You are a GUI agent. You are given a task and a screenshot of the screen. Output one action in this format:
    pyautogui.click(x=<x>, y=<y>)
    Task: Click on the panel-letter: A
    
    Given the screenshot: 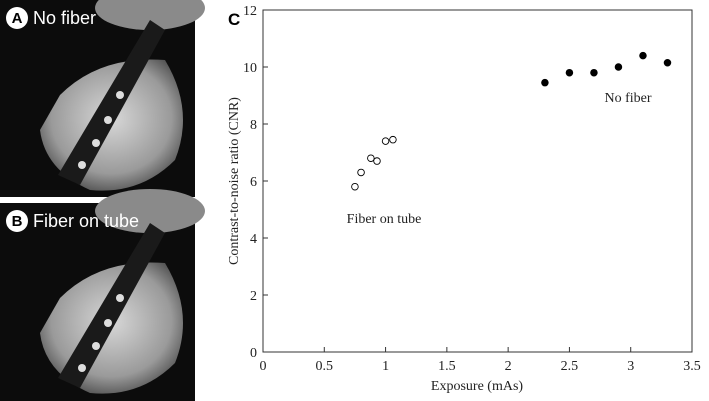 What is the action you would take?
    pyautogui.click(x=17, y=18)
    